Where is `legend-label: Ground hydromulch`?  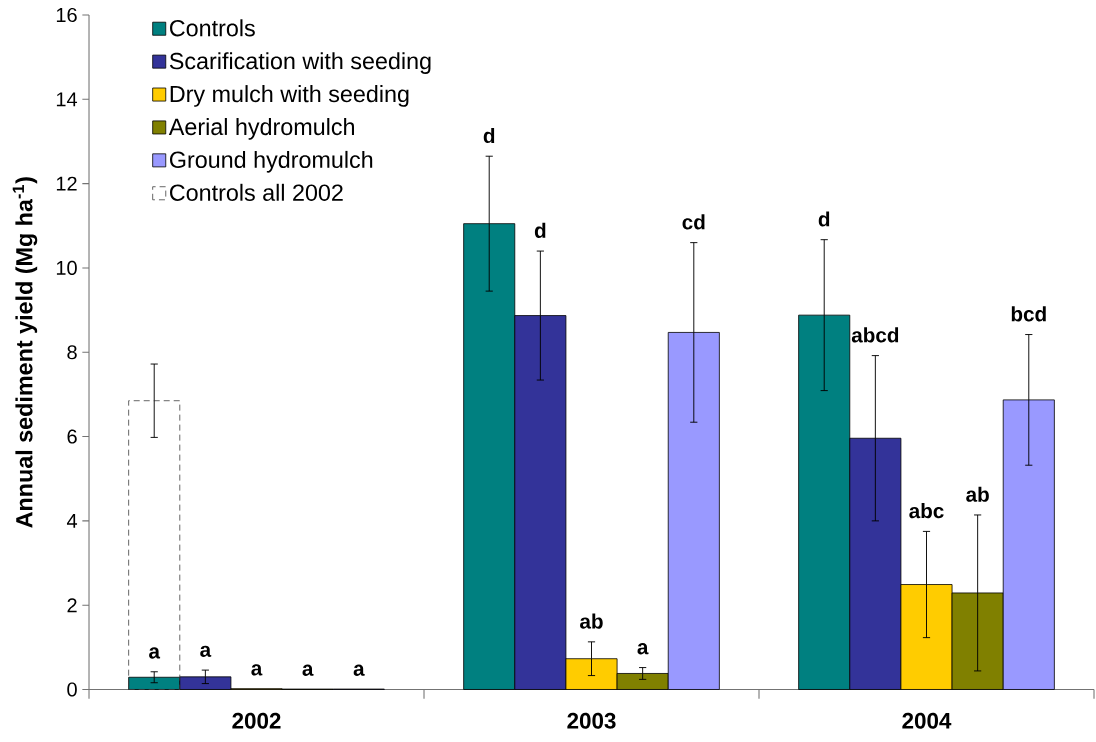
legend-label: Ground hydromulch is located at coordinates (271, 161).